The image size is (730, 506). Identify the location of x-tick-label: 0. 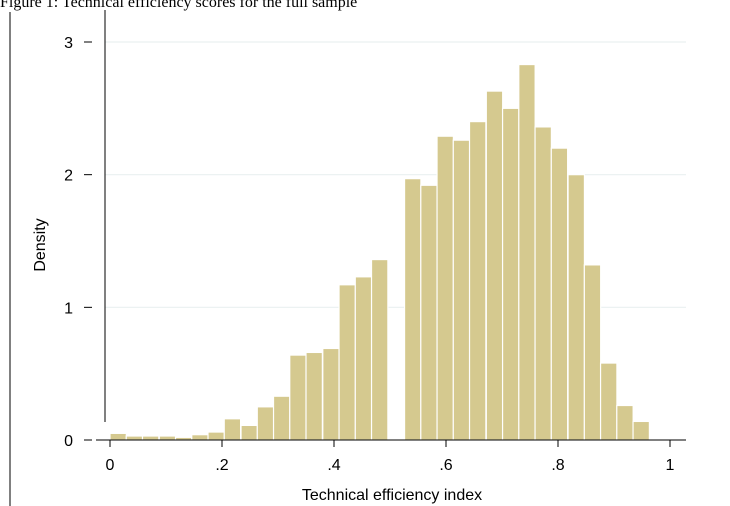
(110, 465).